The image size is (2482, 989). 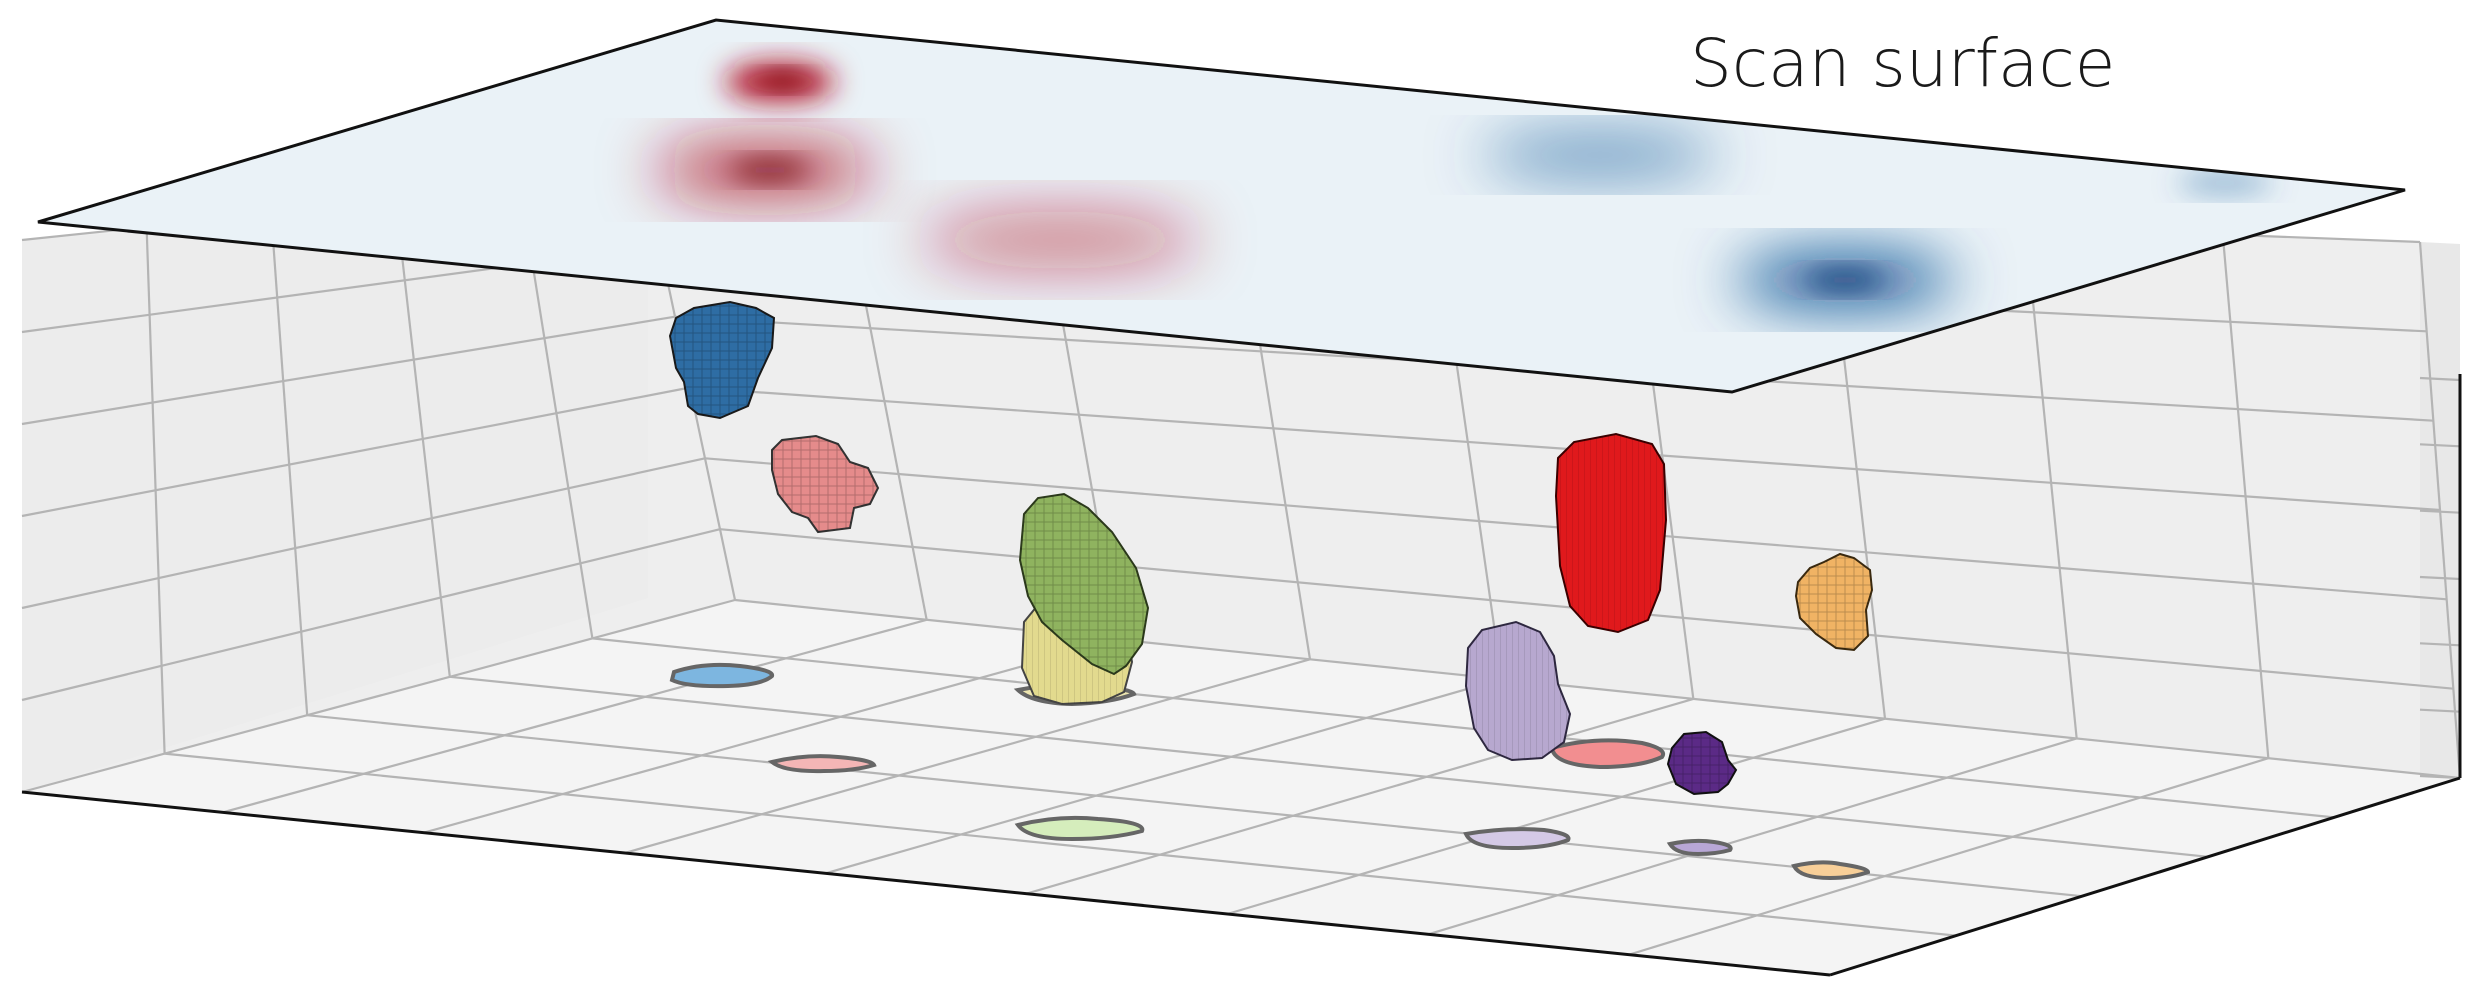 What do you see at coordinates (822, 764) in the screenshot?
I see `footprint-pink` at bounding box center [822, 764].